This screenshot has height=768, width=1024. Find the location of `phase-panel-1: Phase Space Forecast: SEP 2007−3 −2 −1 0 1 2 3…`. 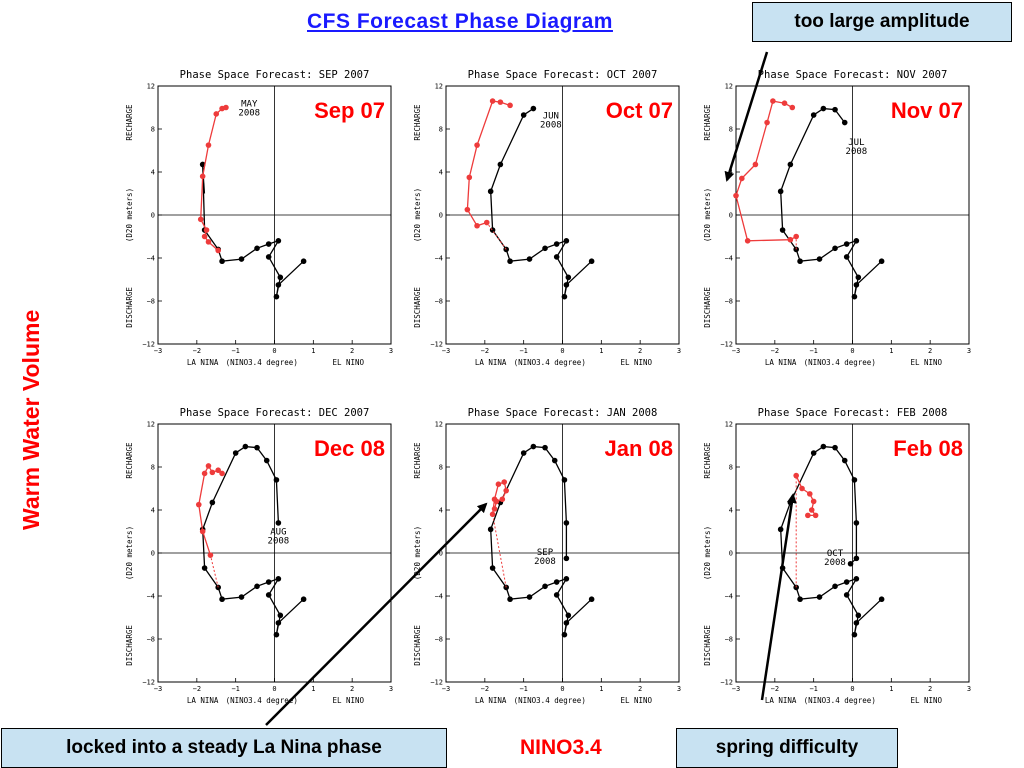

phase-panel-1: Phase Space Forecast: SEP 2007−3 −2 −1 0 1 2 3… is located at coordinates (259, 218).